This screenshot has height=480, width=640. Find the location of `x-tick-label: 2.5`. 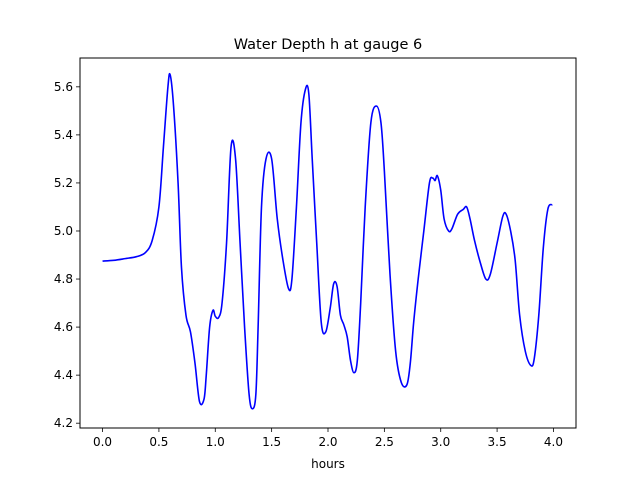

x-tick-label: 2.5 is located at coordinates (384, 442).